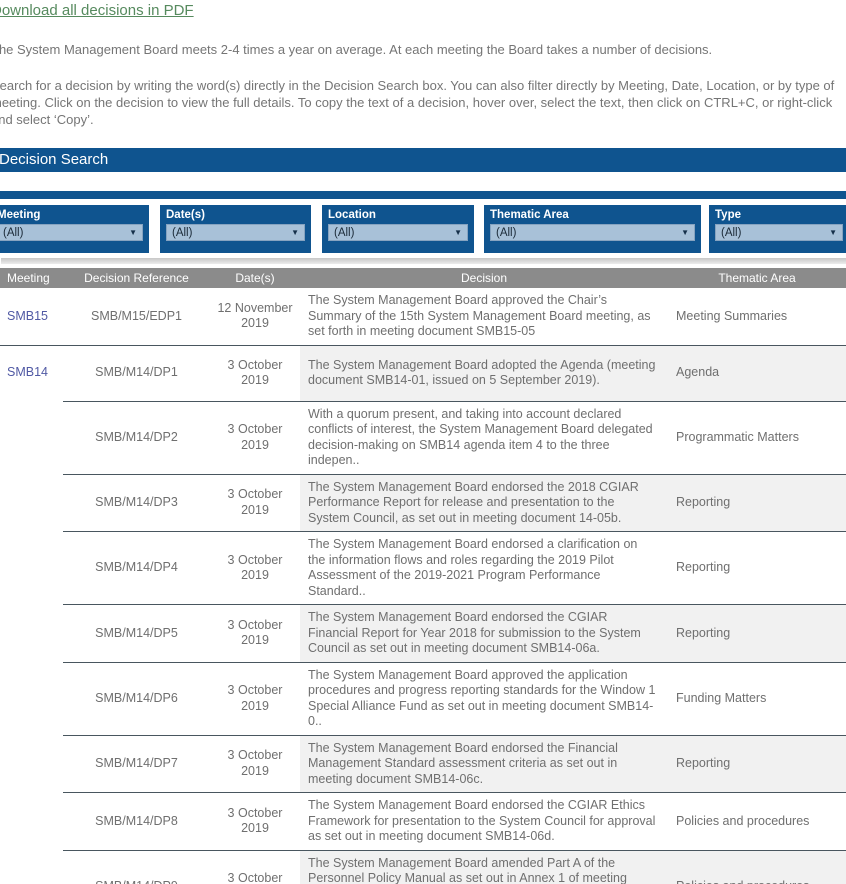 The image size is (846, 884). What do you see at coordinates (185, 215) in the screenshot?
I see `filter-label: Date(s)` at bounding box center [185, 215].